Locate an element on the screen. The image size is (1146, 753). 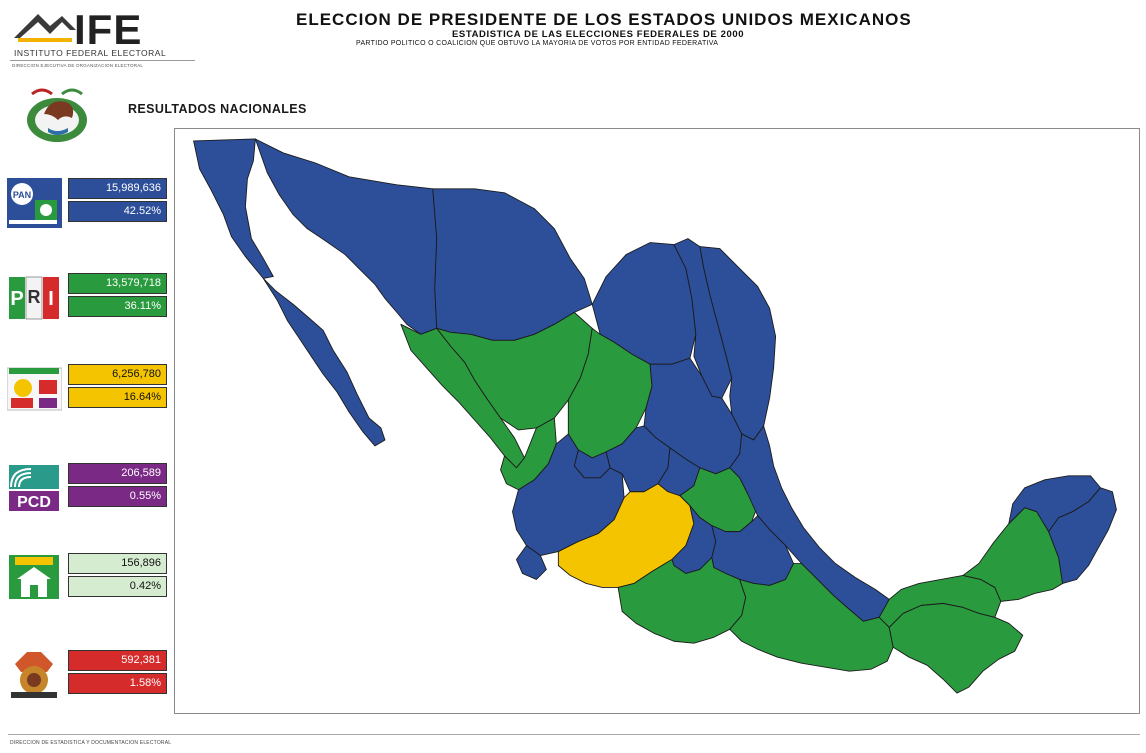
header-divider is located at coordinates (102, 60).